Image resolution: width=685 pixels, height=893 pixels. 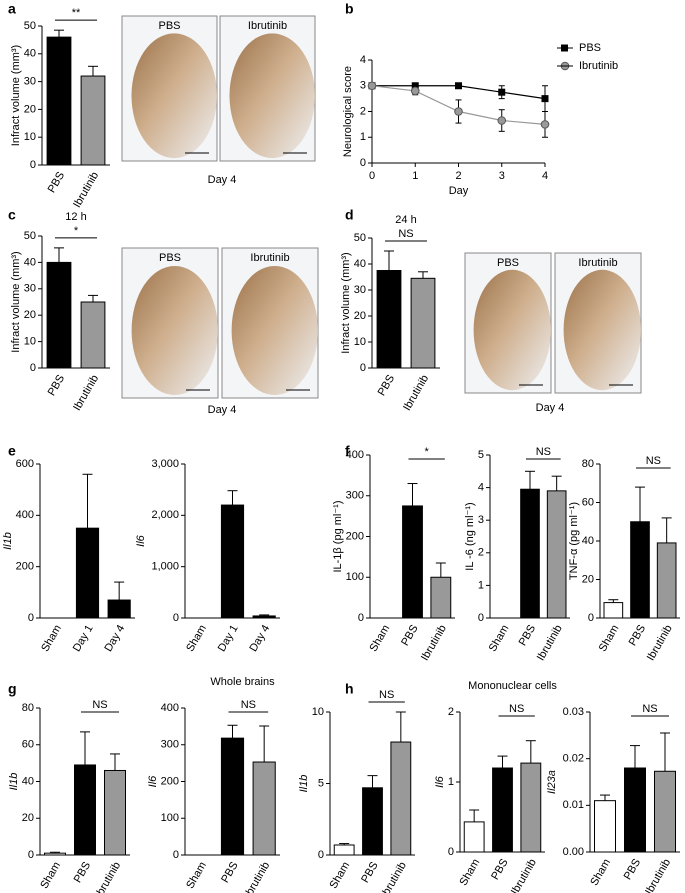 What do you see at coordinates (169, 26) in the screenshot?
I see `image-label: PBS` at bounding box center [169, 26].